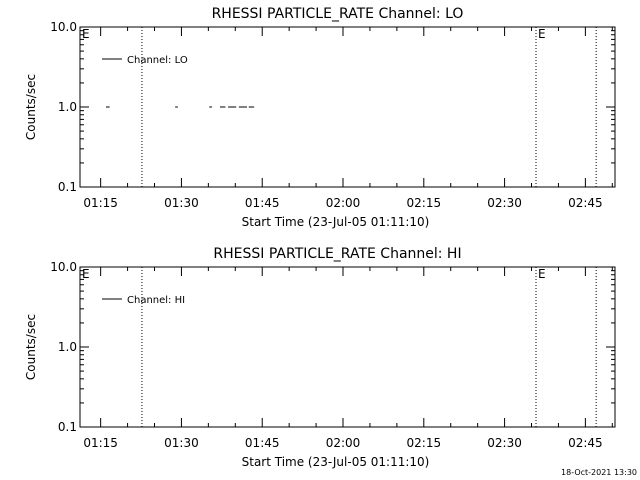  I want to click on footer-timestamp: 18-Oct-2021 13:30, so click(599, 472).